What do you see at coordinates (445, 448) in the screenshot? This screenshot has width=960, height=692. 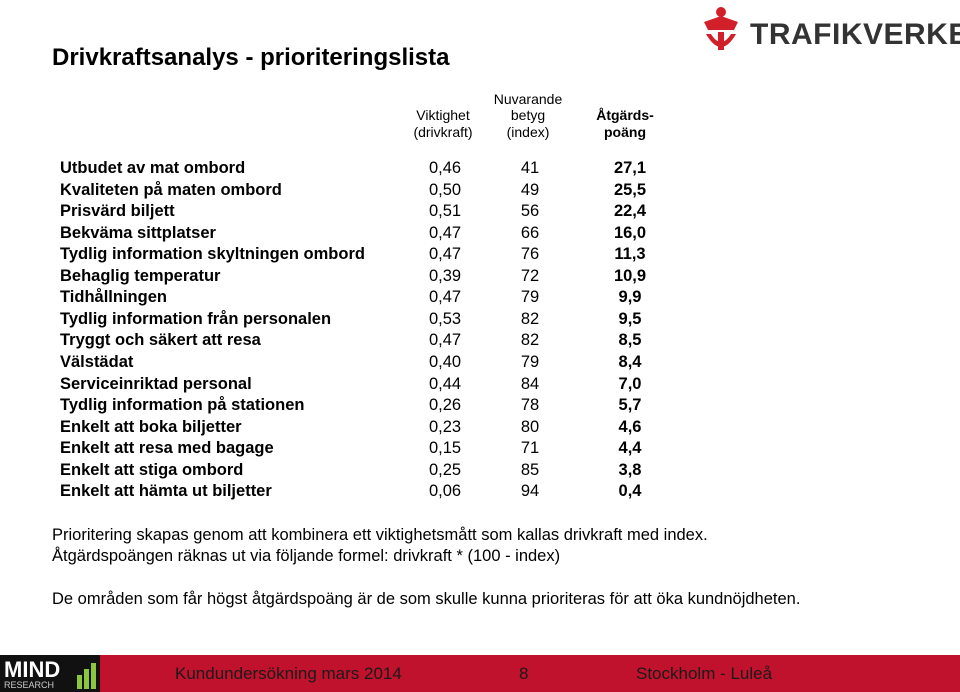 I see `cell-value: 0,15` at bounding box center [445, 448].